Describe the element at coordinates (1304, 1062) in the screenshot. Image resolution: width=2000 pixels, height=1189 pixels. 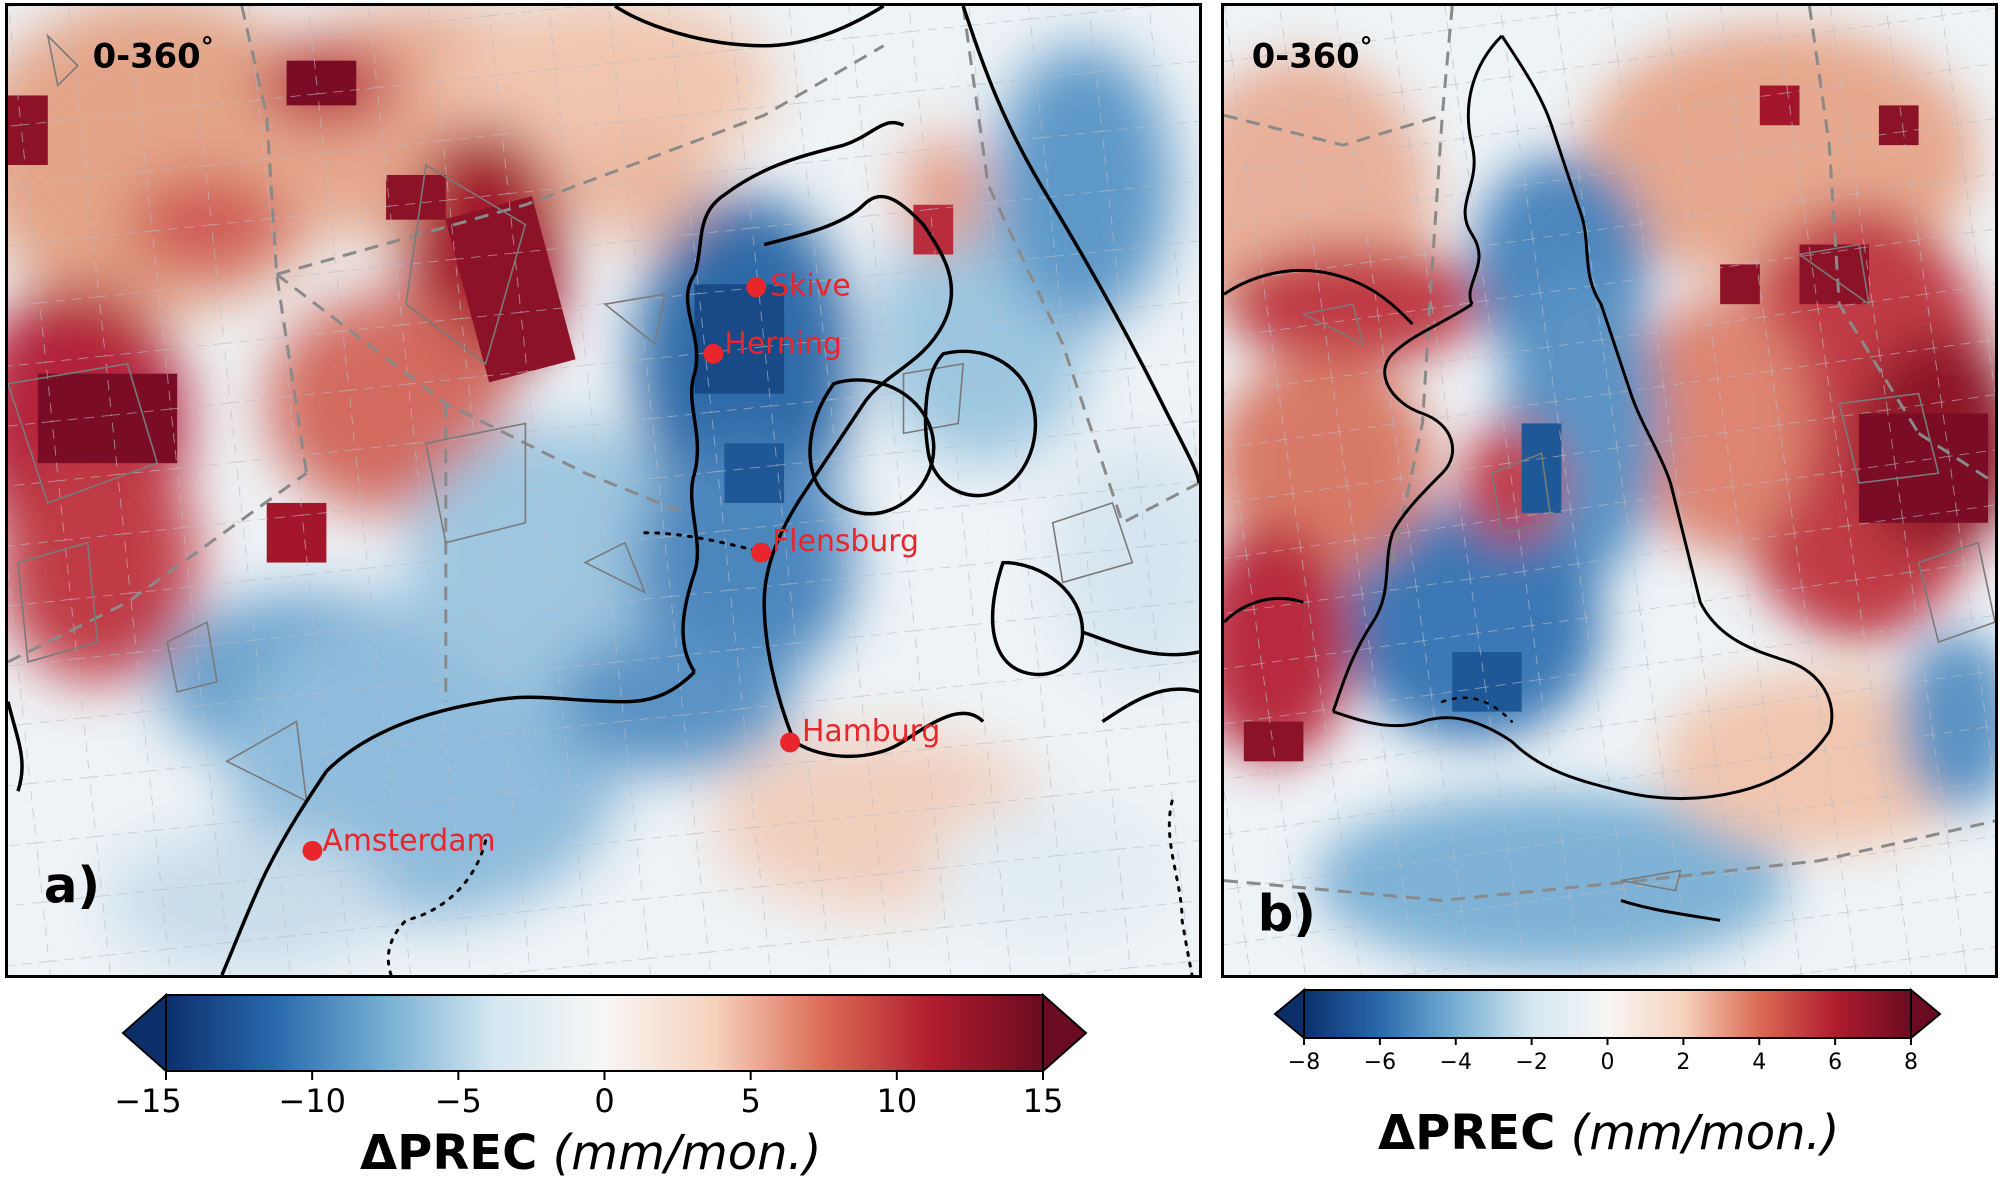
I see `colorbar-b-tick-label: −8` at that location.